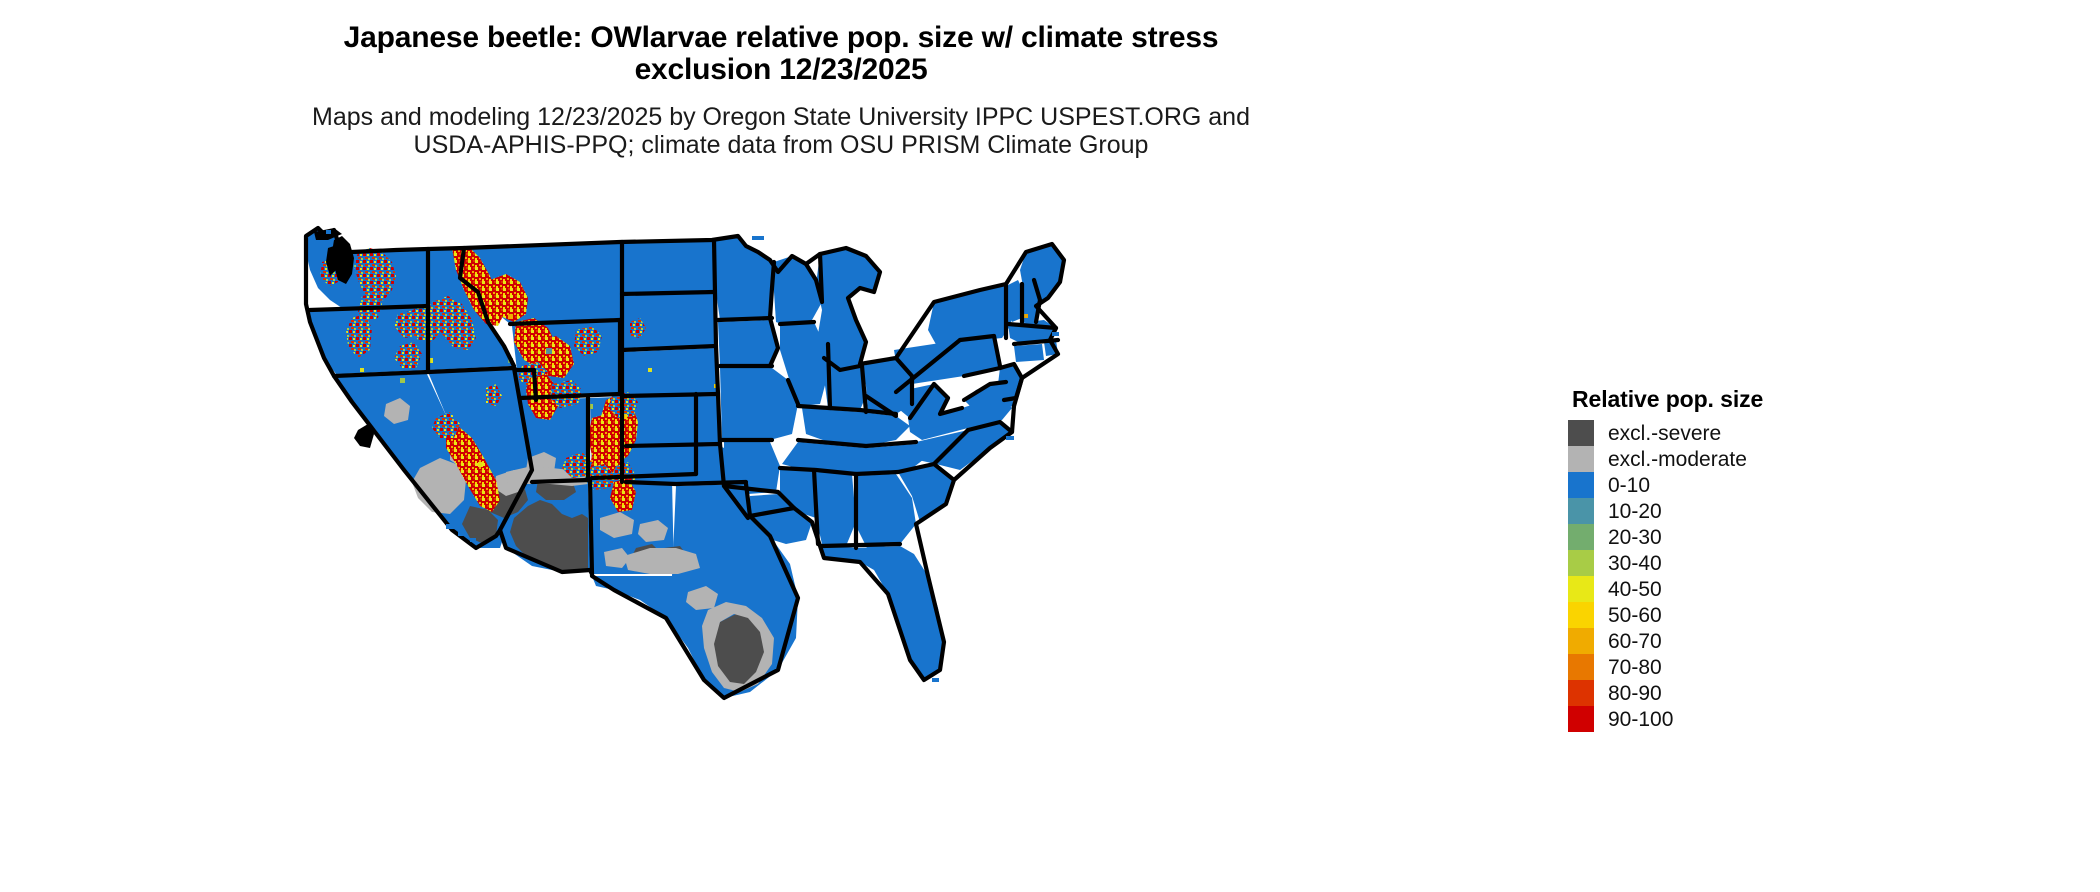 This screenshot has height=892, width=2100. What do you see at coordinates (816, 507) in the screenshot?
I see `border-ms-al` at bounding box center [816, 507].